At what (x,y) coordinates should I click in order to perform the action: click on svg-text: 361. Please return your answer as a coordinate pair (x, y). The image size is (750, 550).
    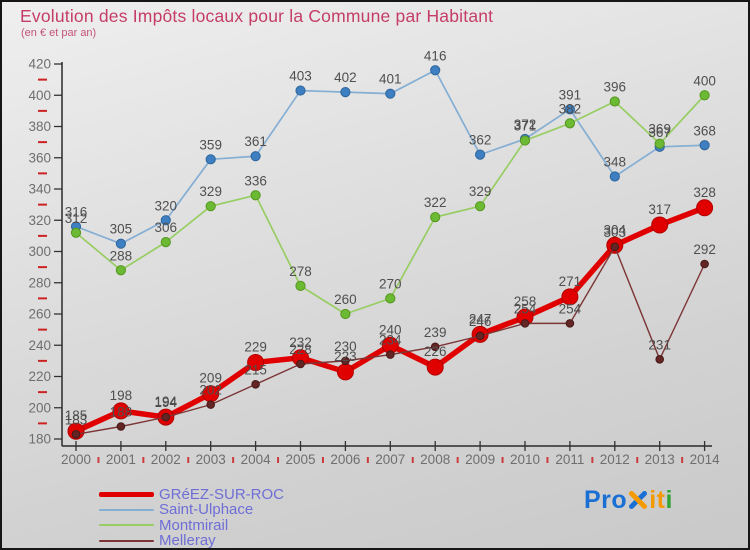
    Looking at the image, I should click on (255, 141).